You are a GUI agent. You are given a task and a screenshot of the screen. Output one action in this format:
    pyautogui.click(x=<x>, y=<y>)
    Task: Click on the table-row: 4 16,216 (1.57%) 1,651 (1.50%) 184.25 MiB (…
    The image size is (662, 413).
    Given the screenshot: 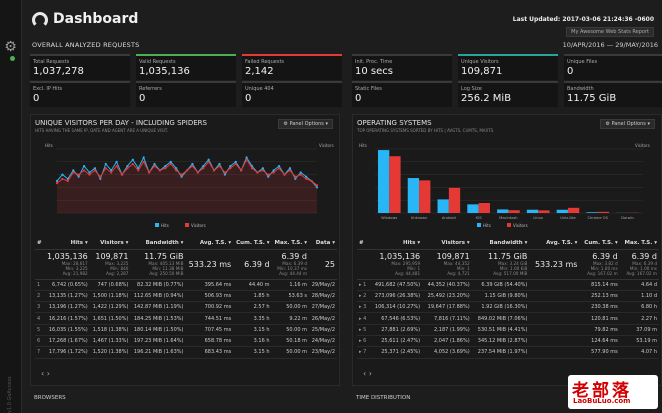 What is the action you would take?
    pyautogui.click(x=186, y=318)
    